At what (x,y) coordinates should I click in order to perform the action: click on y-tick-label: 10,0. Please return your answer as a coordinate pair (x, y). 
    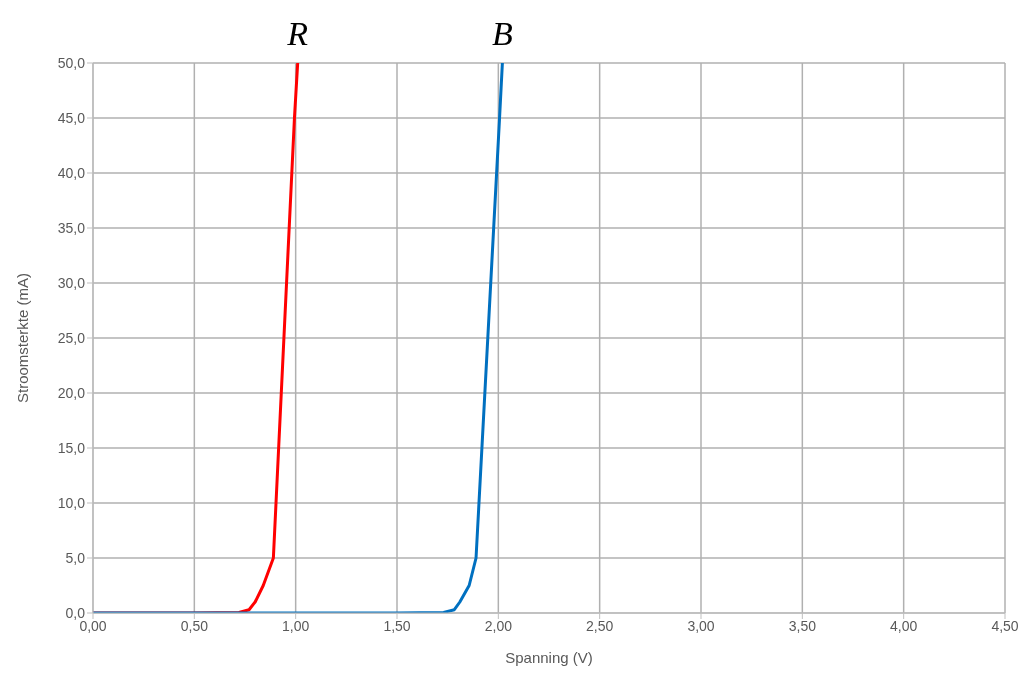
    Looking at the image, I should click on (71, 502).